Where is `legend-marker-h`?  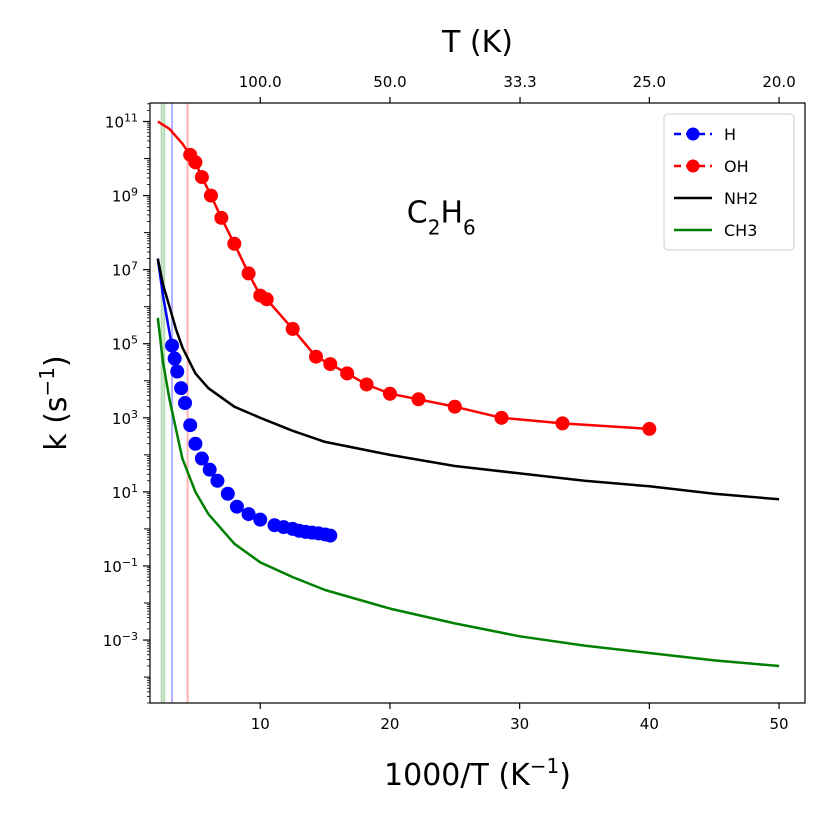 legend-marker-h is located at coordinates (693, 134).